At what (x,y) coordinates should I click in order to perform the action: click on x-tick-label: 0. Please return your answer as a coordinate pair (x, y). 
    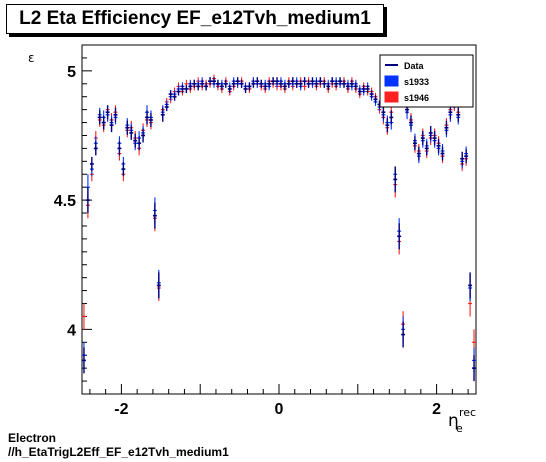
    Looking at the image, I should click on (279, 409).